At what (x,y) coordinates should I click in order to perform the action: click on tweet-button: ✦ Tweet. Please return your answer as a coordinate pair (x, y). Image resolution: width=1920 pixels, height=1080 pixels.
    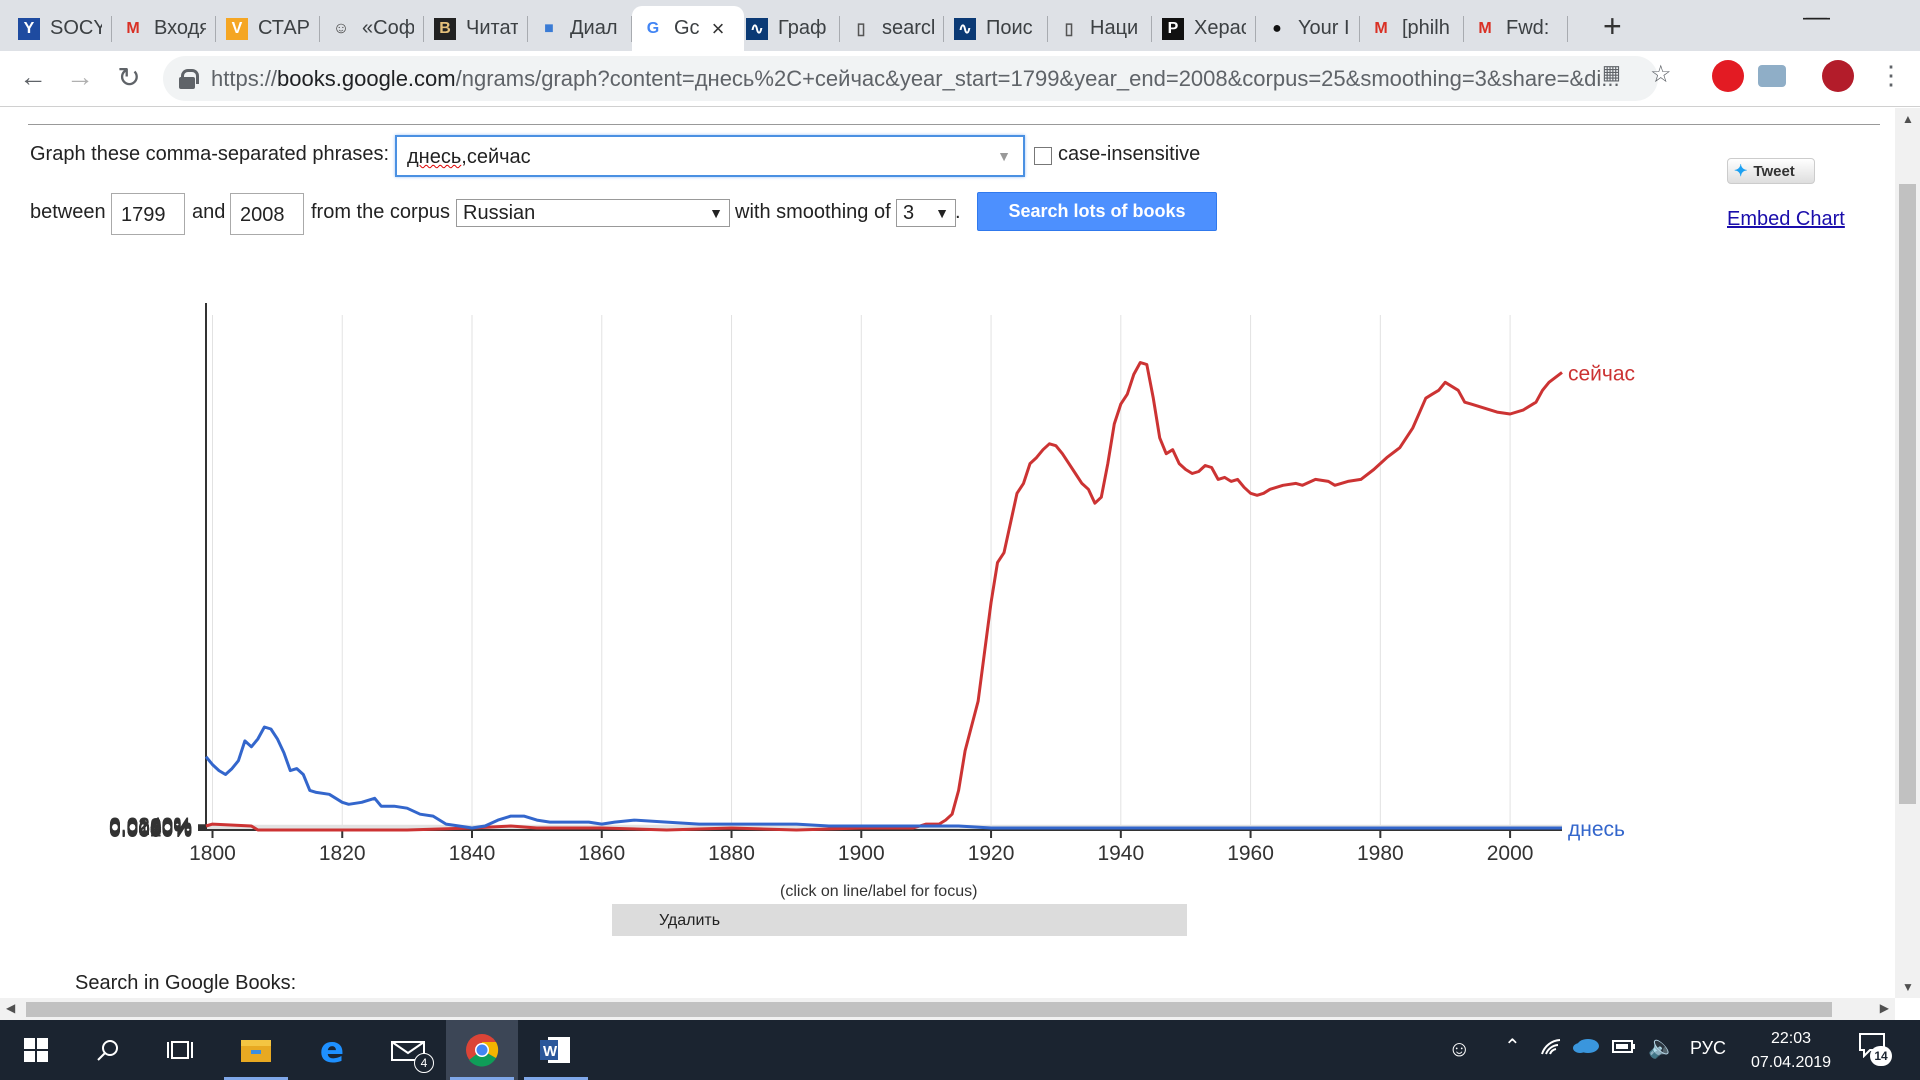
    Looking at the image, I should click on (1771, 171).